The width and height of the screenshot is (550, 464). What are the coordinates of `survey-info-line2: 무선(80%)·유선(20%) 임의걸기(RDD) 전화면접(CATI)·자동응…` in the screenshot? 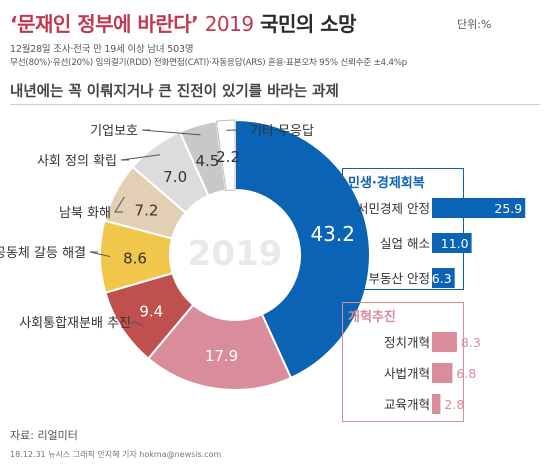 It's located at (208, 63).